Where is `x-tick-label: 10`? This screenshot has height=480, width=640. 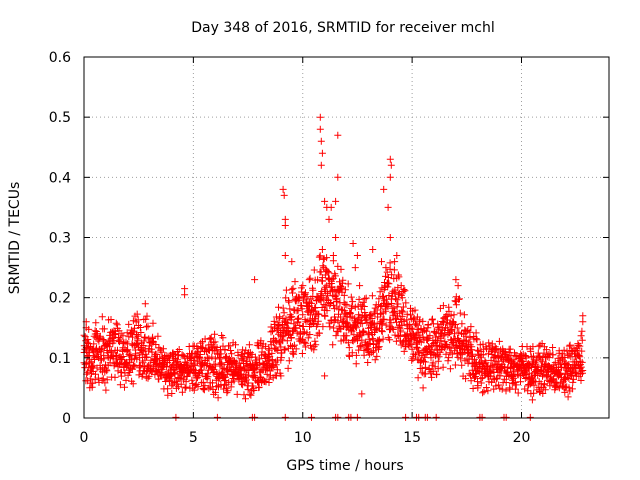
x-tick-label: 10 is located at coordinates (303, 438).